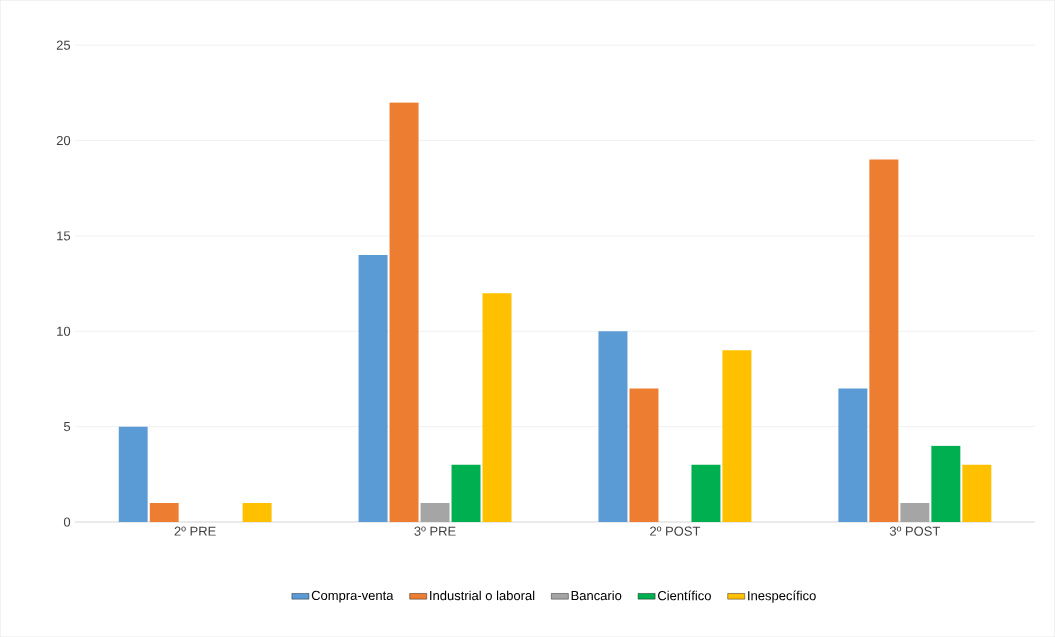 This screenshot has height=637, width=1055. I want to click on y-tick-label: 25, so click(63, 45).